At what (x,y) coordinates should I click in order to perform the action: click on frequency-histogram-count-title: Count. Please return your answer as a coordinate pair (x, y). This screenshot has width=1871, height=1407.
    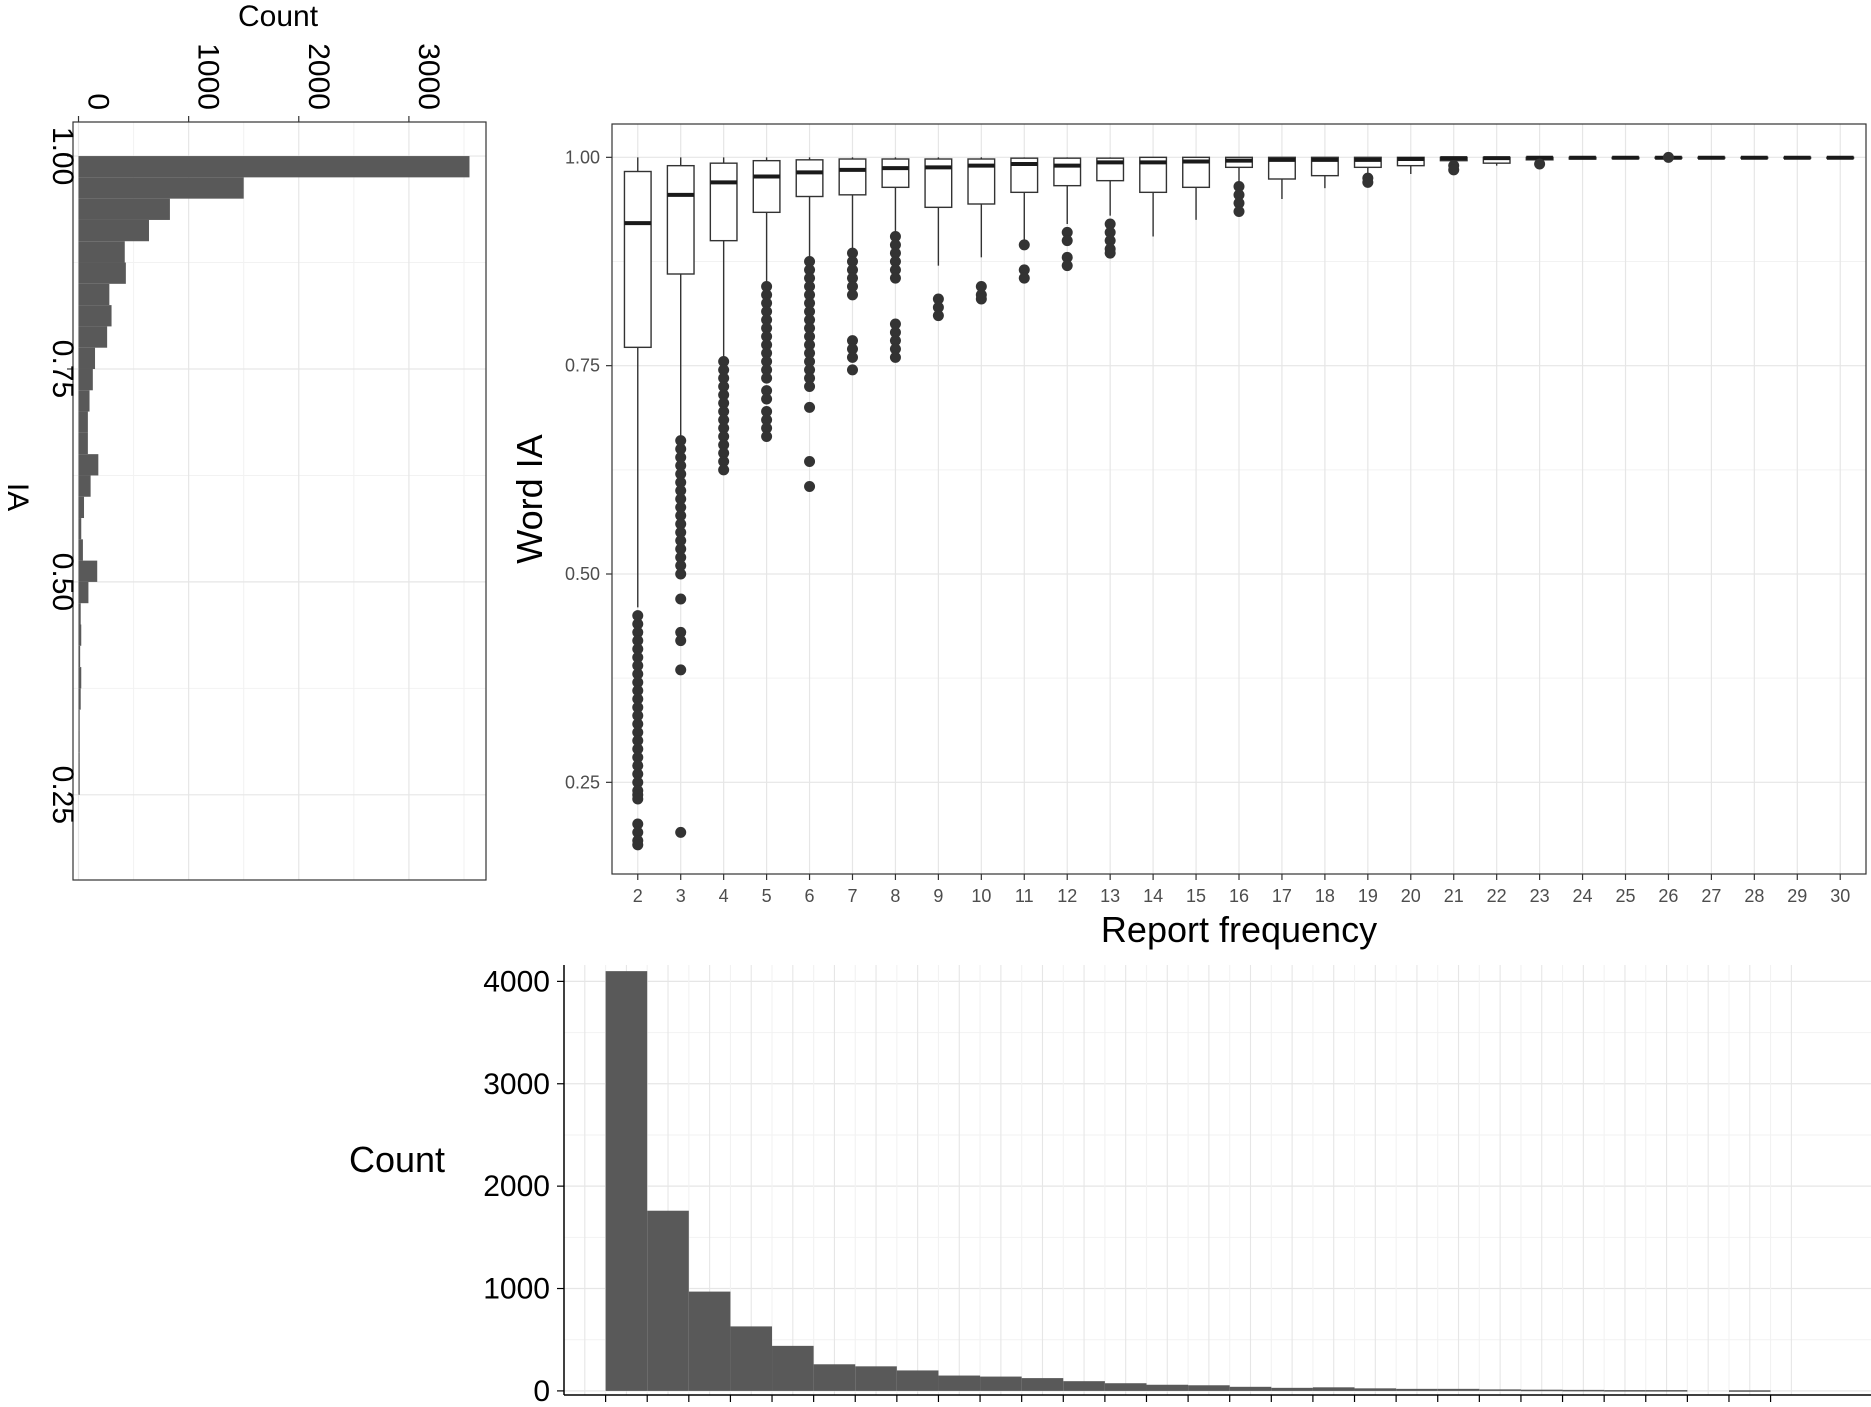
    Looking at the image, I should click on (397, 1159).